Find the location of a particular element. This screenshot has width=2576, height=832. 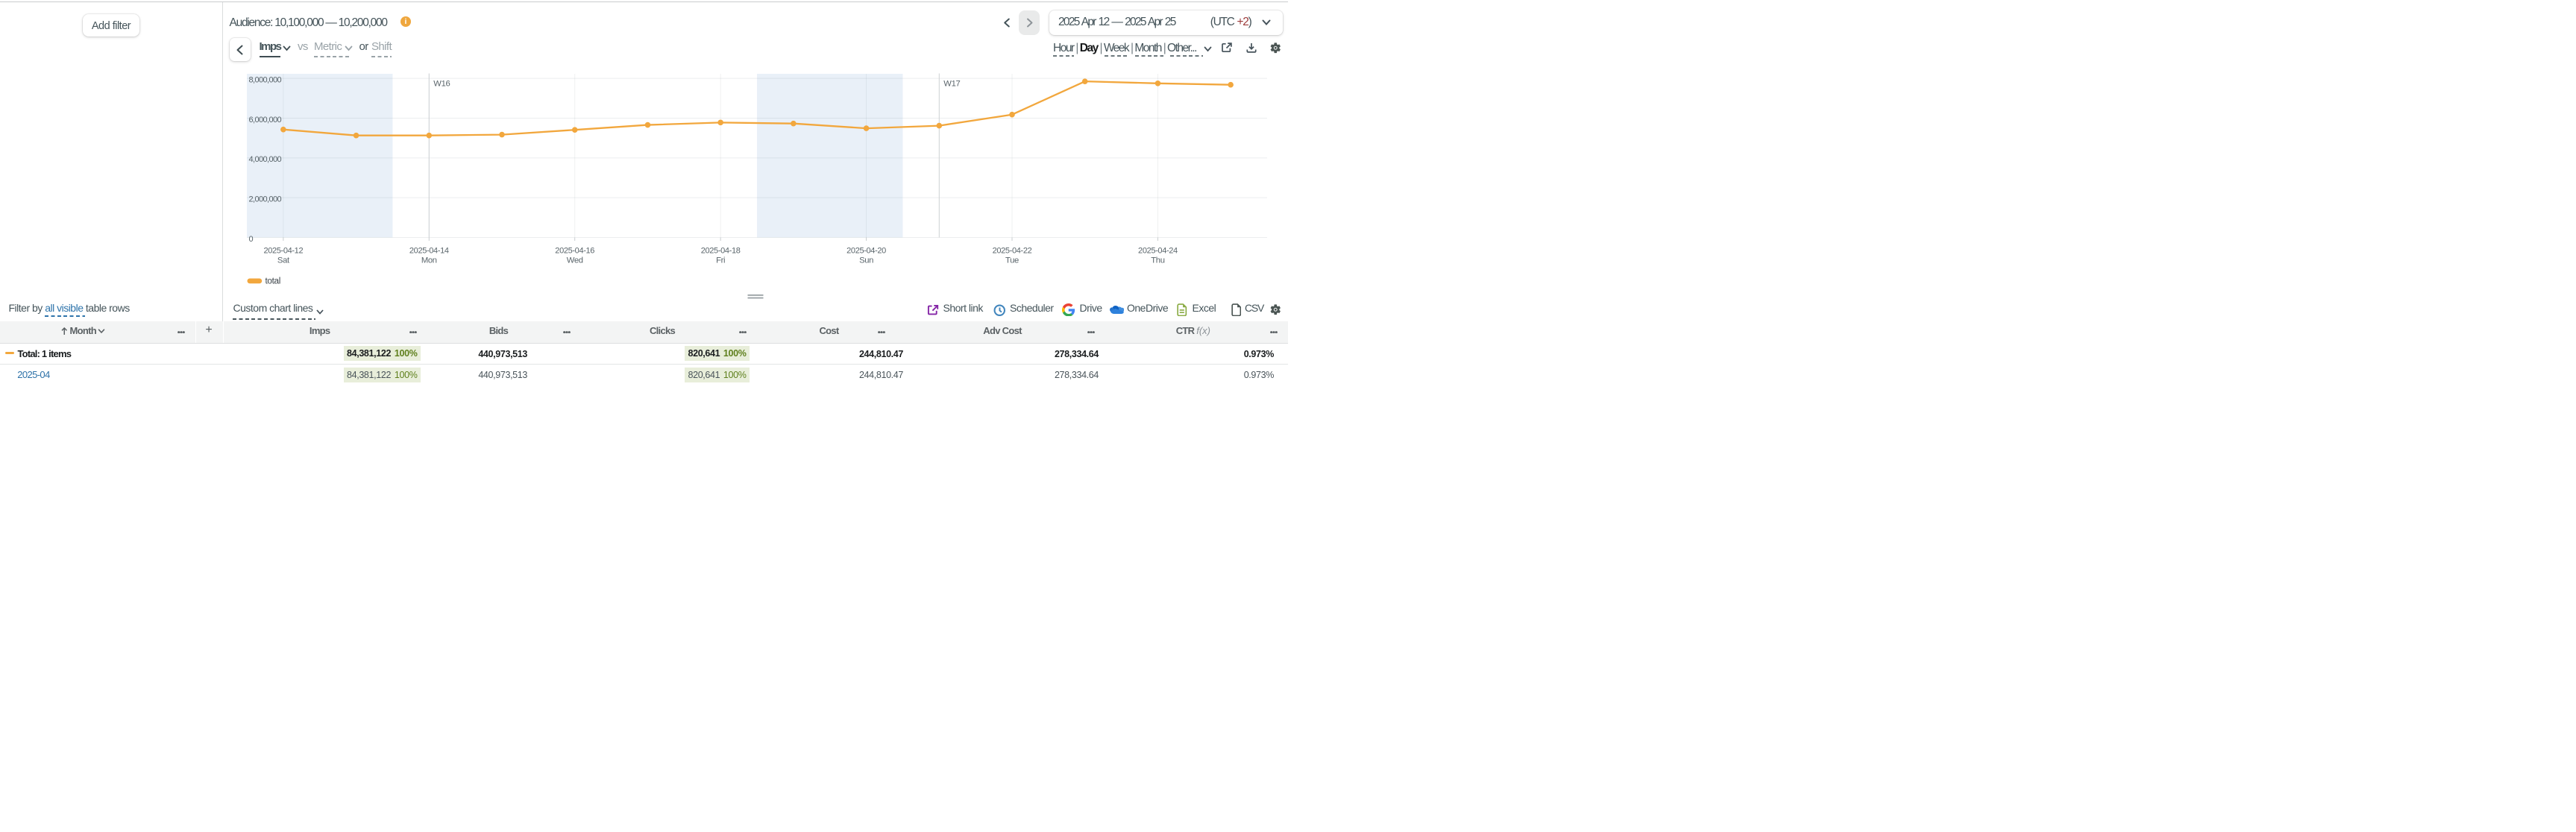

svg-text: 2025-04-20 is located at coordinates (866, 251).